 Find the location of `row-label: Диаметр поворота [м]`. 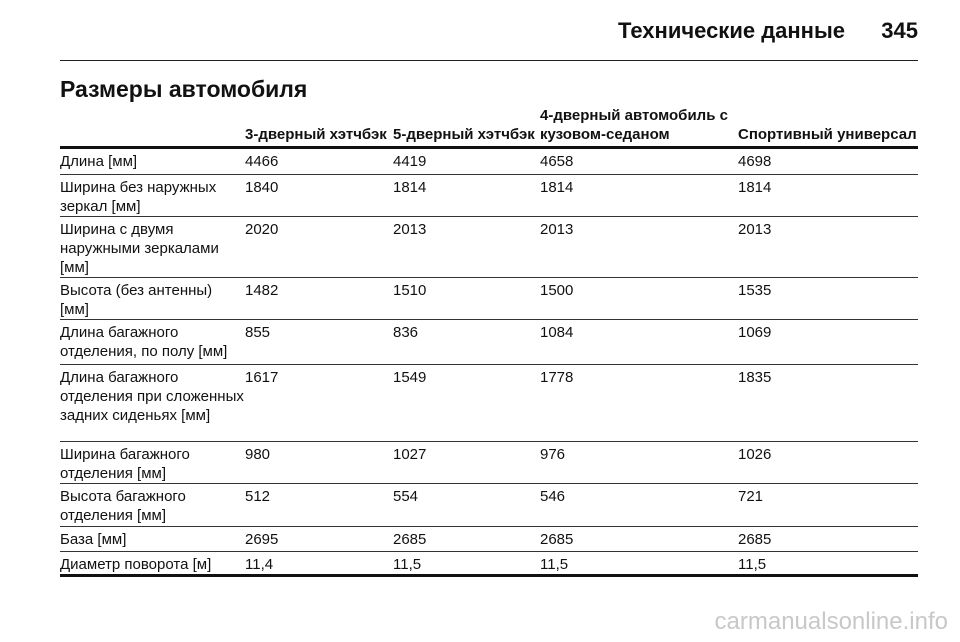

row-label: Диаметр поворота [м] is located at coordinates (152, 564).